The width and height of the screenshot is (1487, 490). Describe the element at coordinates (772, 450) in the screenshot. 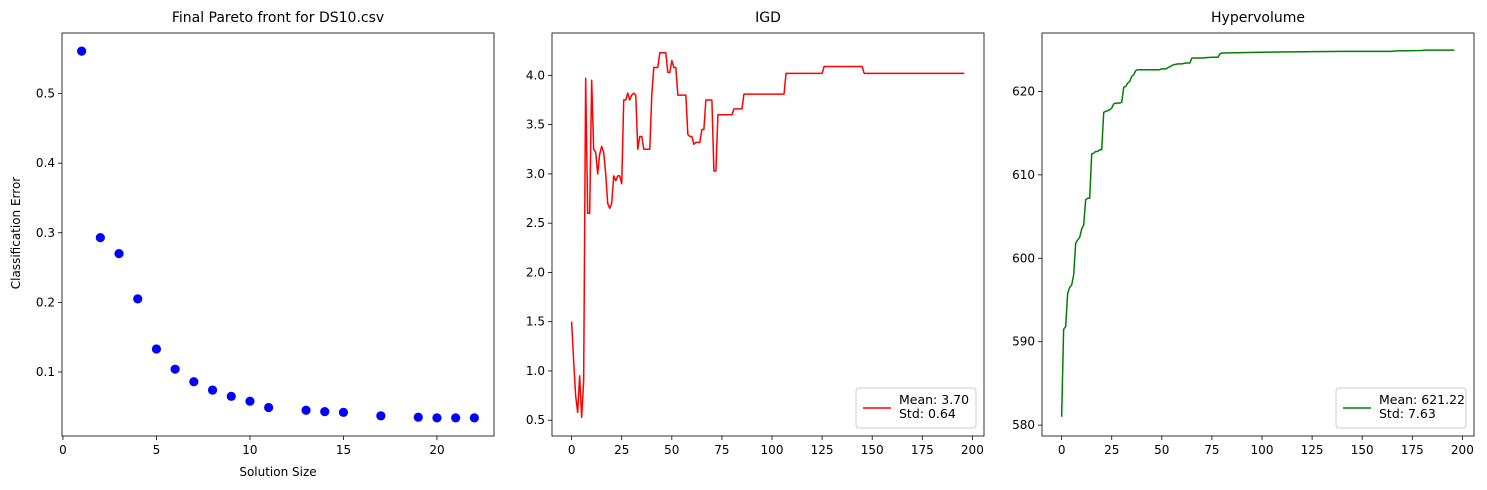

I see `igd-x-tick-label: 100` at that location.